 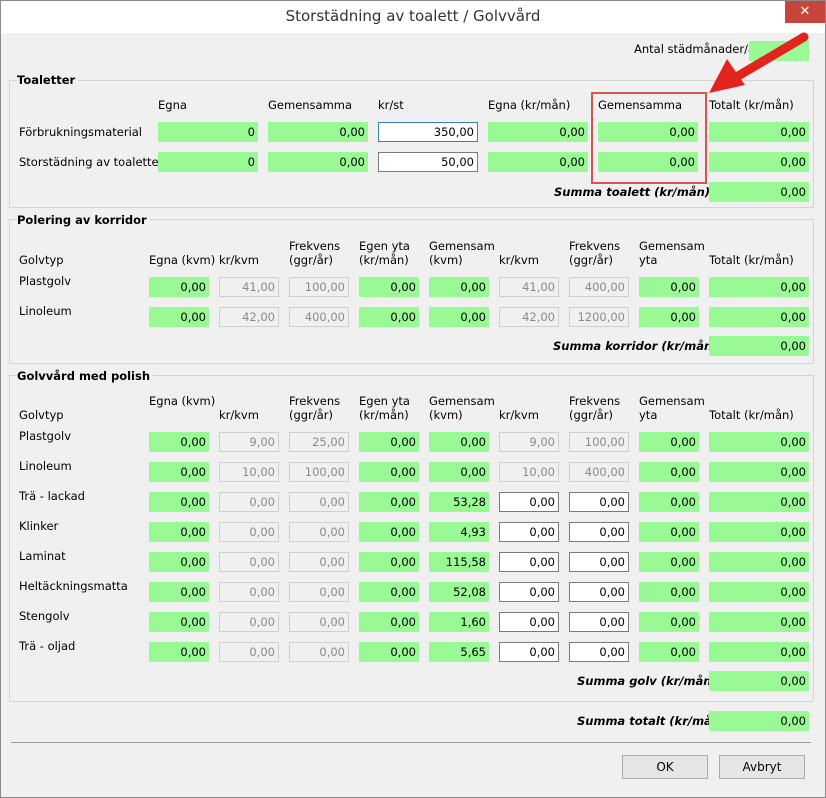 What do you see at coordinates (651, 721) in the screenshot?
I see `total-sum-label: Summa totalt (kr/mån)` at bounding box center [651, 721].